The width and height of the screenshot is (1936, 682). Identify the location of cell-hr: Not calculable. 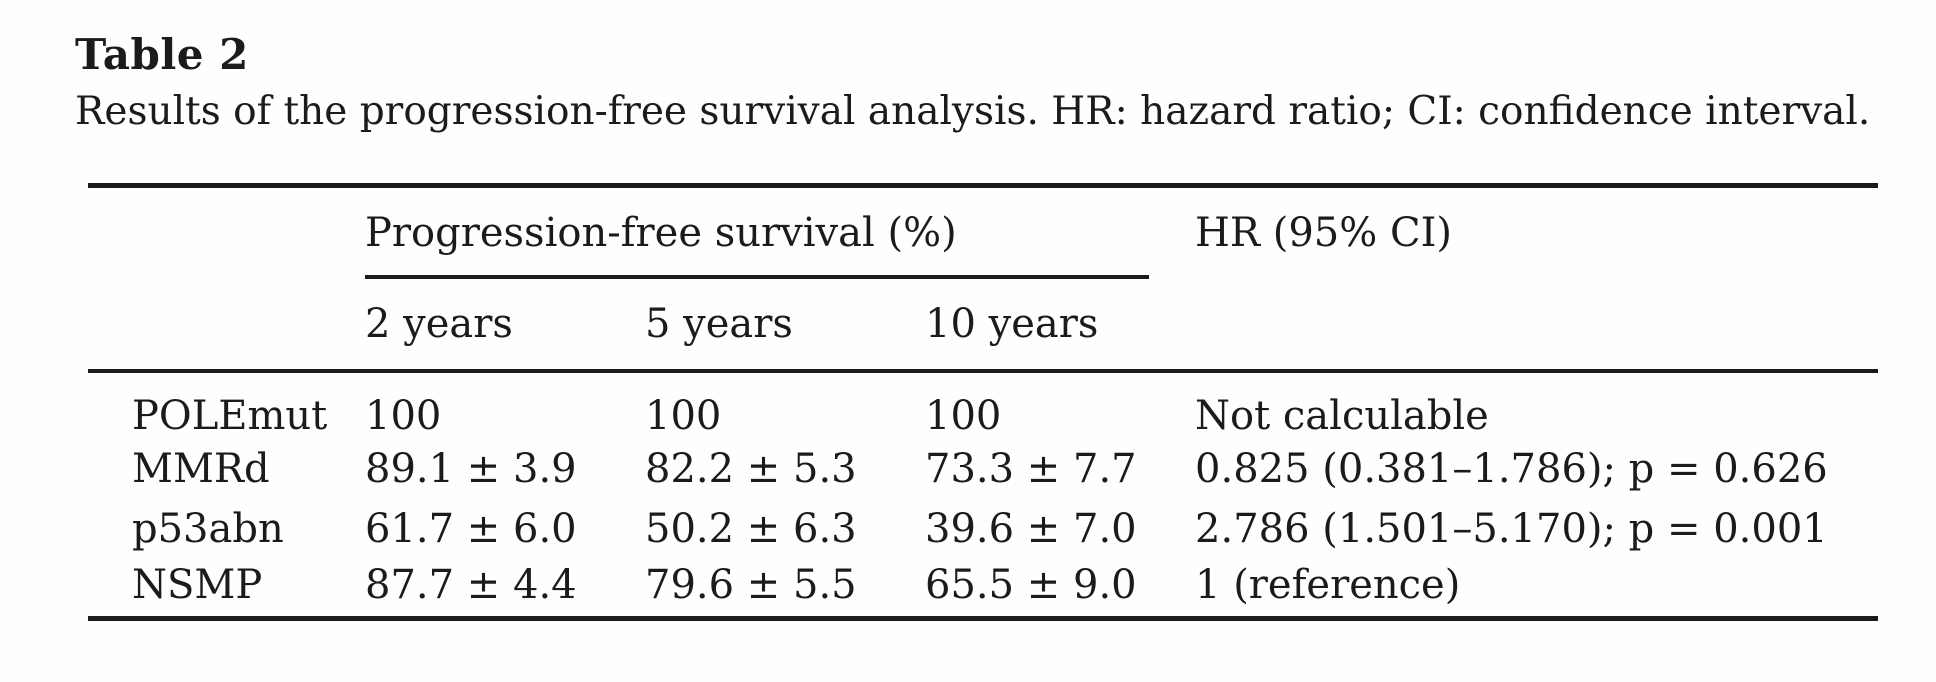
(1342, 415).